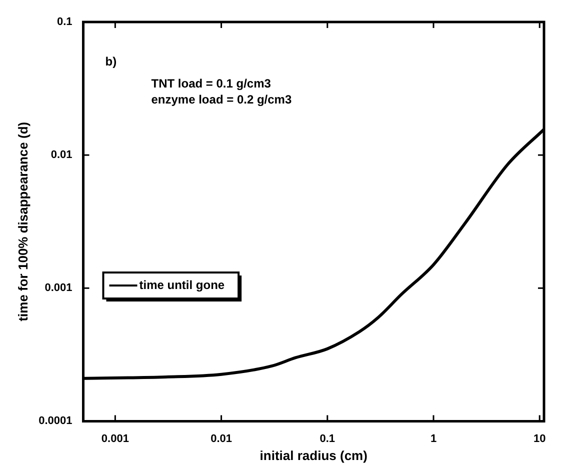 The width and height of the screenshot is (570, 474). Describe the element at coordinates (314, 455) in the screenshot. I see `x-axis-title: initial radius (cm)` at that location.